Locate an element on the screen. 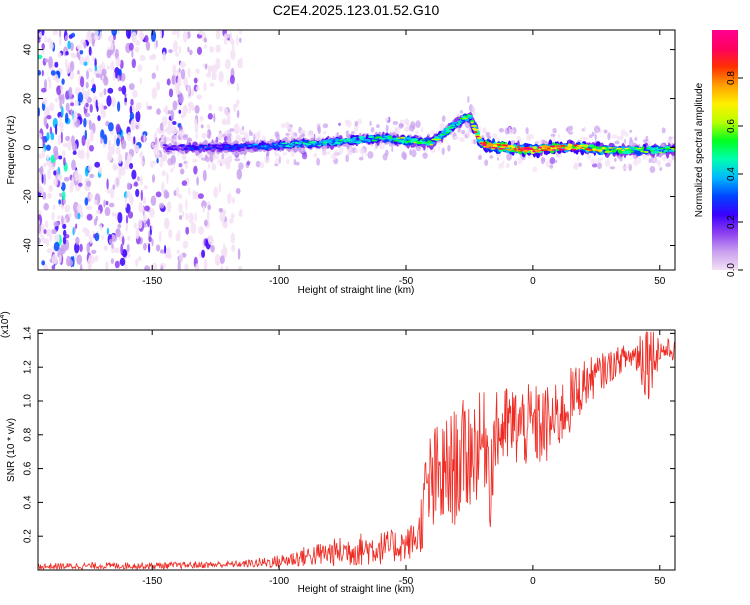 The image size is (750, 605). x-tick-label: 50 is located at coordinates (660, 281).